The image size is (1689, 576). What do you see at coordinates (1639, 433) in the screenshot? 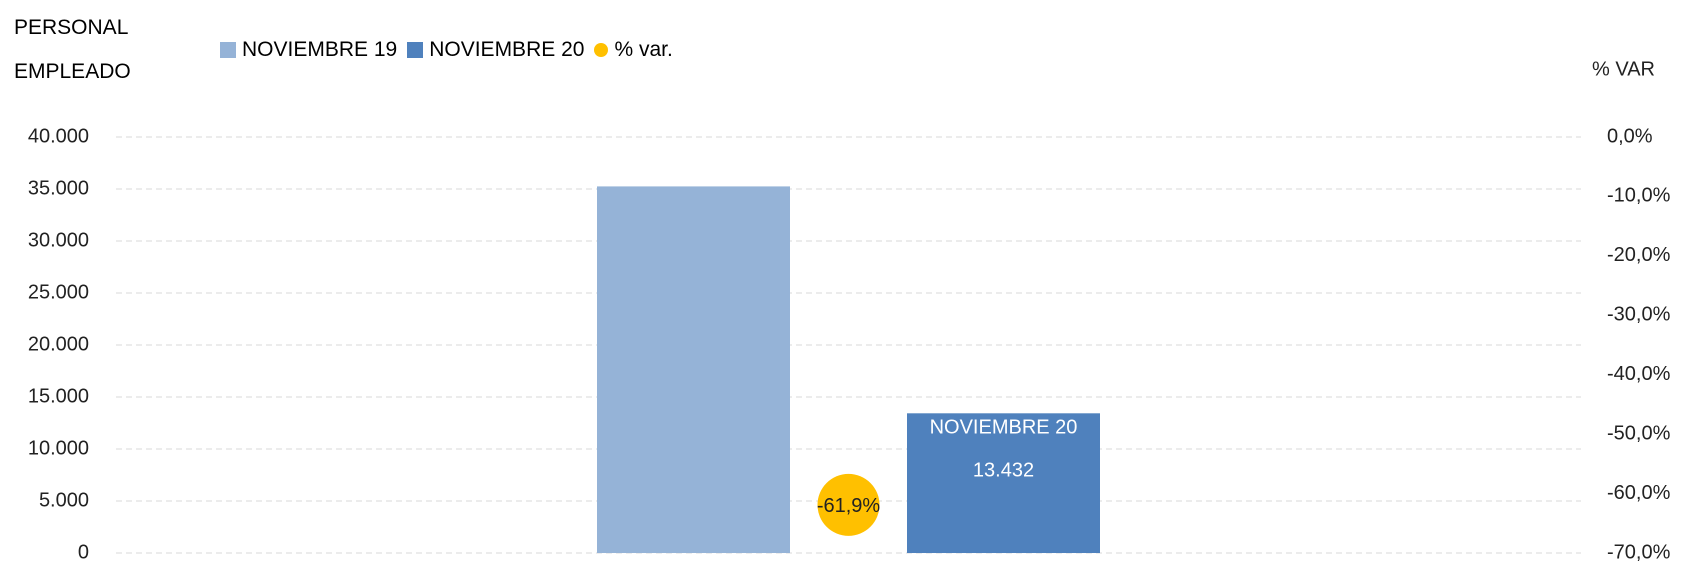
I see `y2-tick-label: -50,0%` at bounding box center [1639, 433].